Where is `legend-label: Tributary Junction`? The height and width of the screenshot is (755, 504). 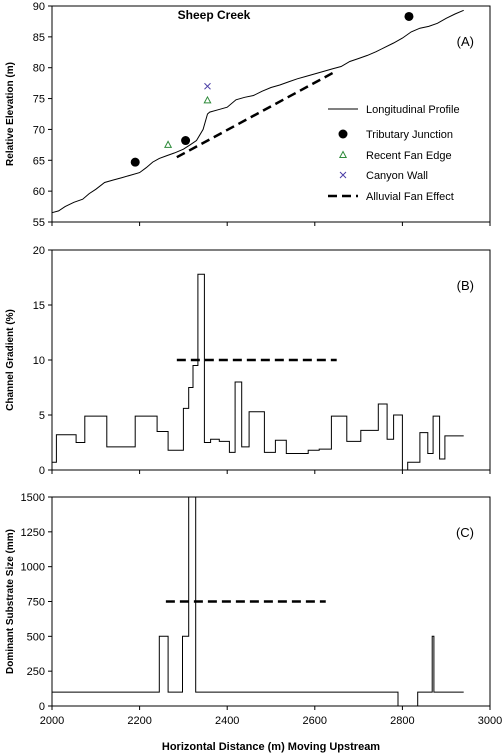
legend-label: Tributary Junction is located at coordinates (409, 135).